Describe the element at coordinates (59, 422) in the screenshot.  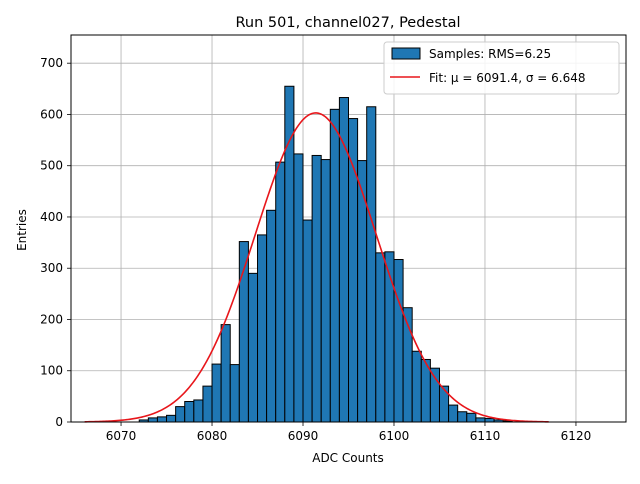
I see `y-tick-label: 0` at that location.